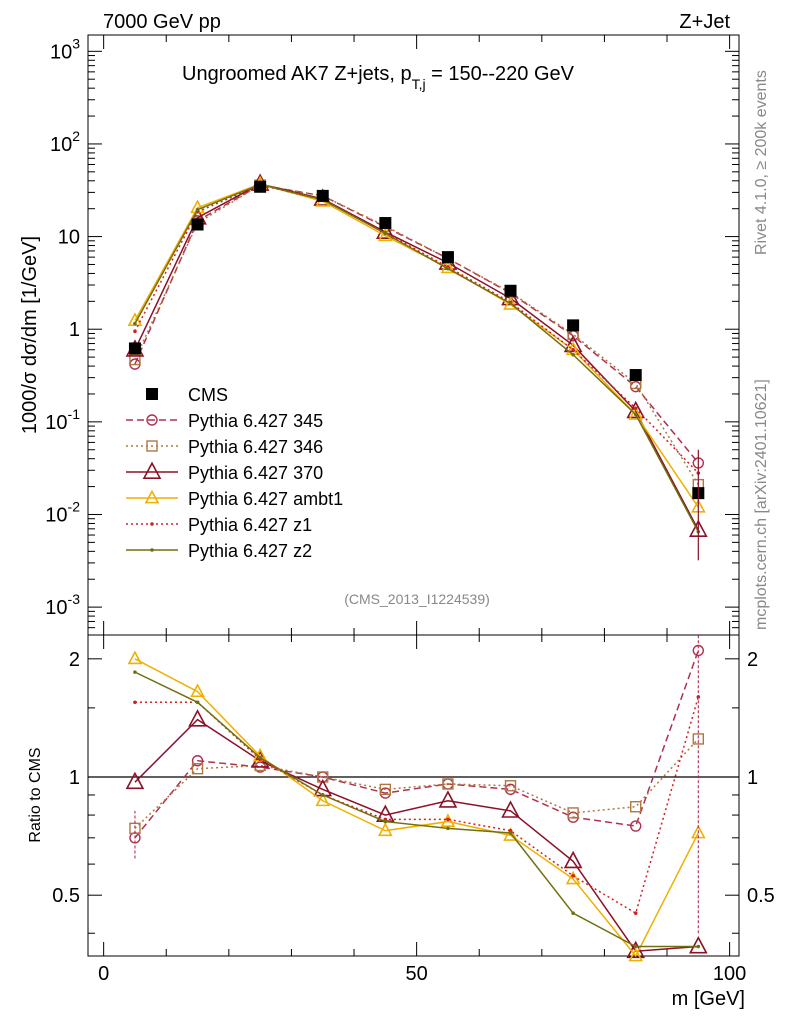 This screenshot has height=1024, width=786. I want to click on legend-entry: Pythia 6.427 ambt1, so click(234, 499).